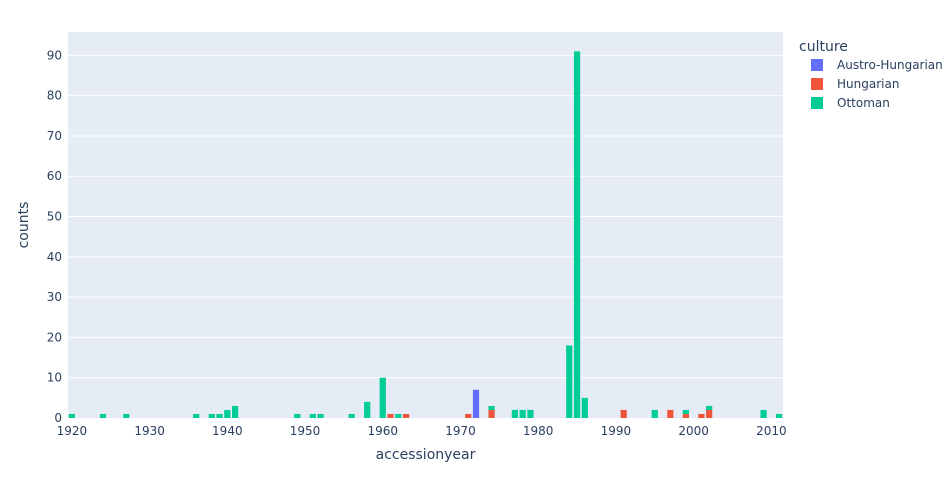  What do you see at coordinates (71, 415) in the screenshot?
I see `bar-ottoman-1920` at bounding box center [71, 415].